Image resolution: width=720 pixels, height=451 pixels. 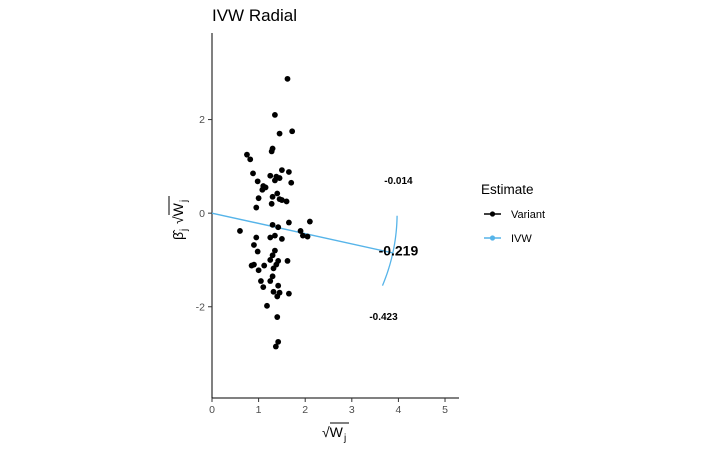 I want to click on y-axis-ticks: -2 0 2, so click(x=204, y=213).